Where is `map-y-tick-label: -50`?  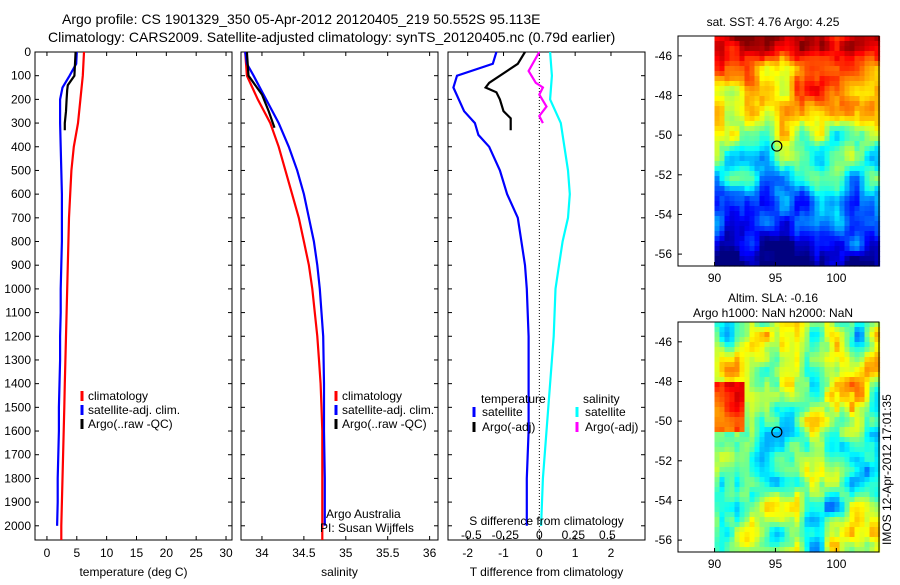
map-y-tick-label: -50 is located at coordinates (664, 421).